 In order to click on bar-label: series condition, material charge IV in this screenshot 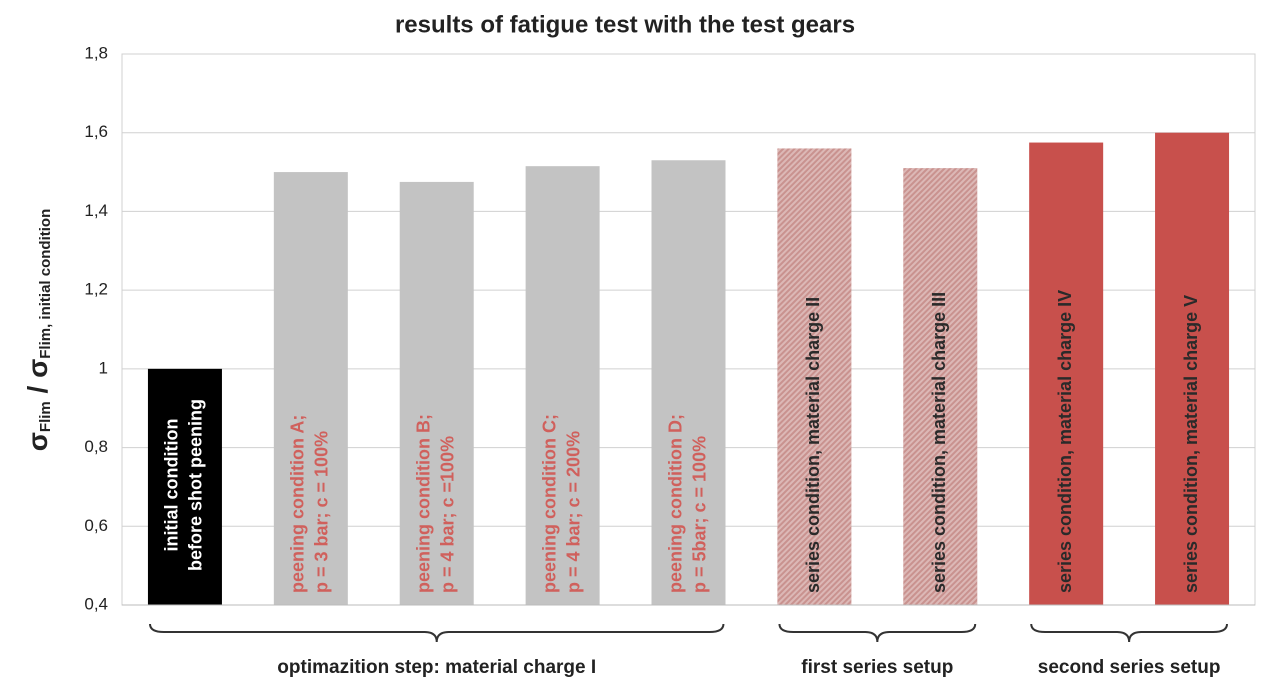, I will do `click(1065, 441)`.